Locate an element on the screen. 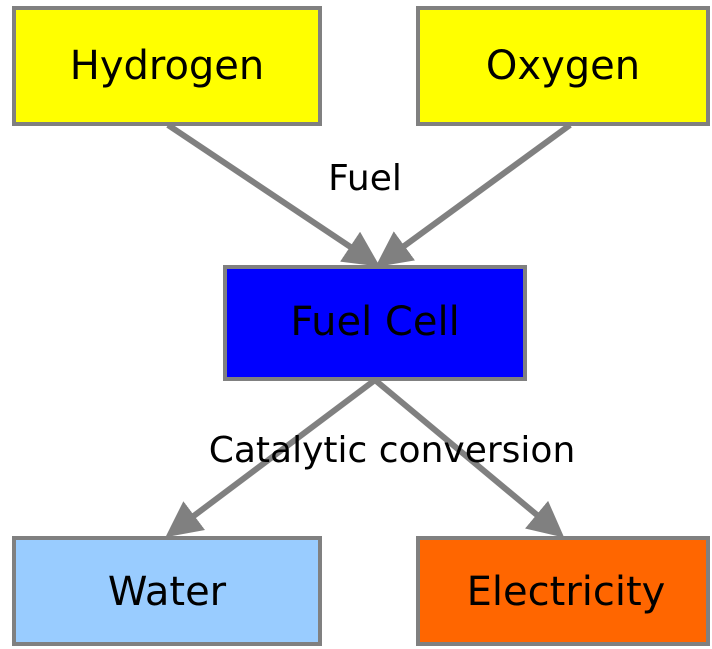 This screenshot has height=649, width=712. node-label: Water is located at coordinates (167, 592).